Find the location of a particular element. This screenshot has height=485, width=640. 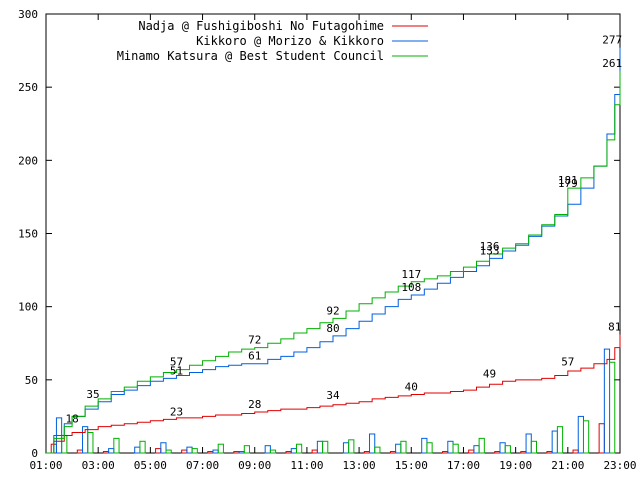

x-tick-label: 03:00 is located at coordinates (98, 465).